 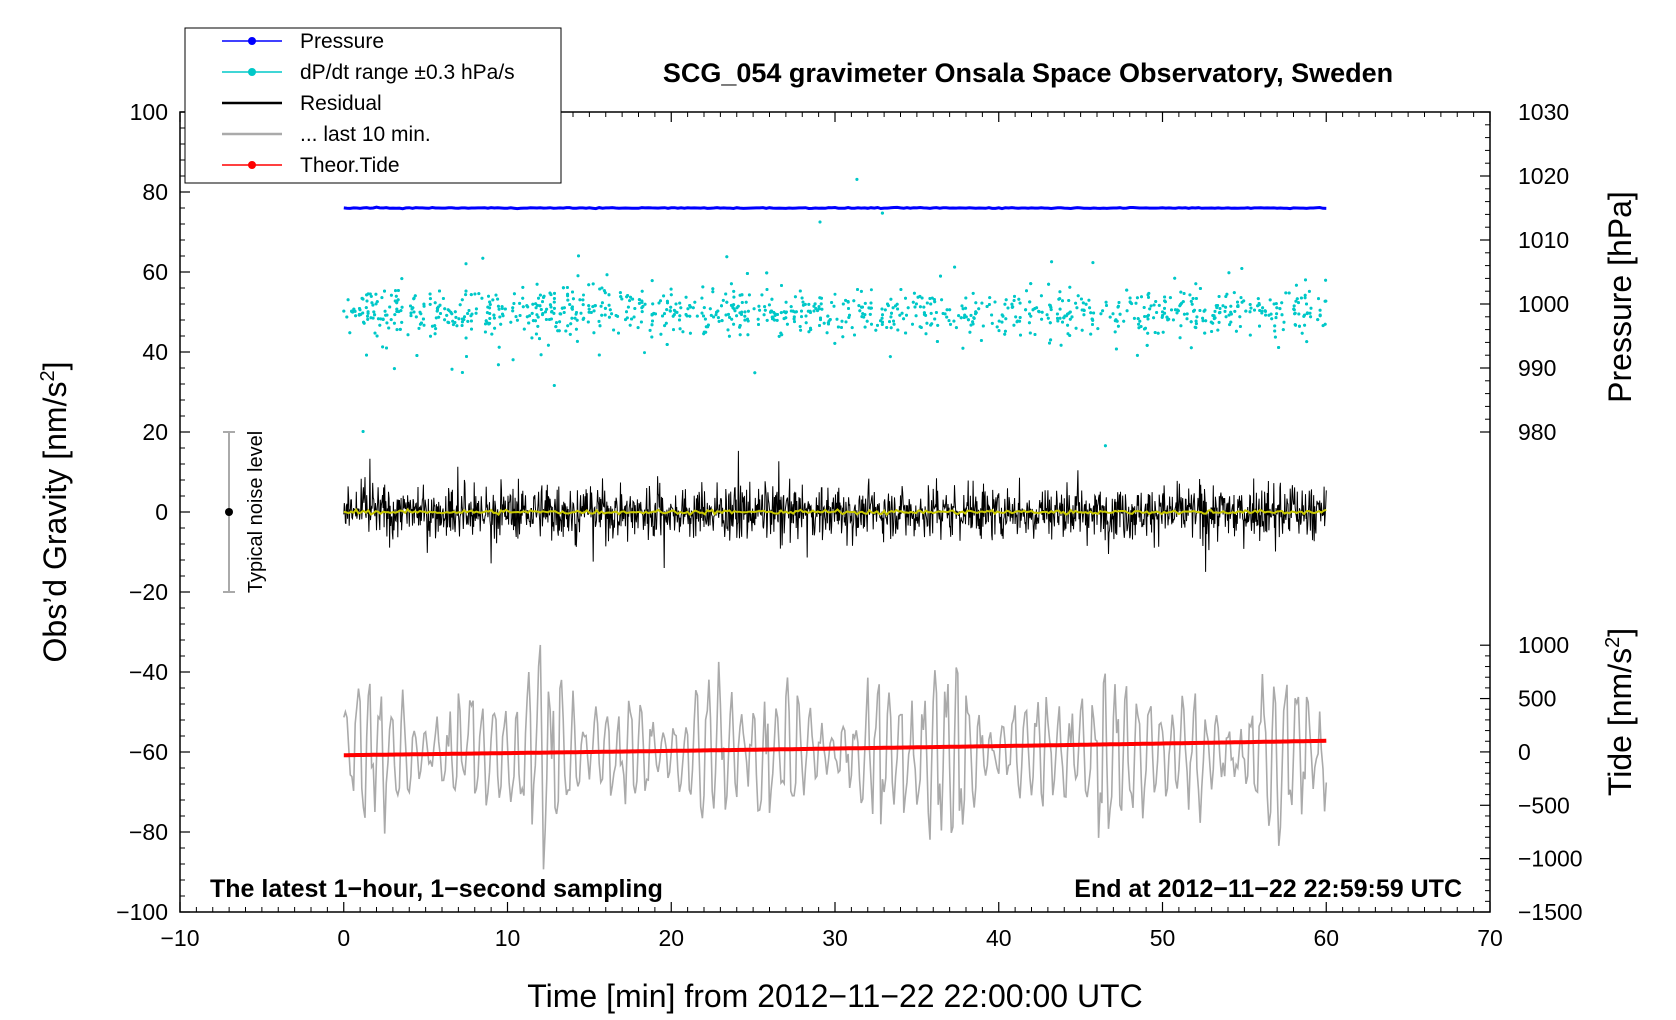 What do you see at coordinates (1537, 368) in the screenshot?
I see `pressure-tick-label: 990` at bounding box center [1537, 368].